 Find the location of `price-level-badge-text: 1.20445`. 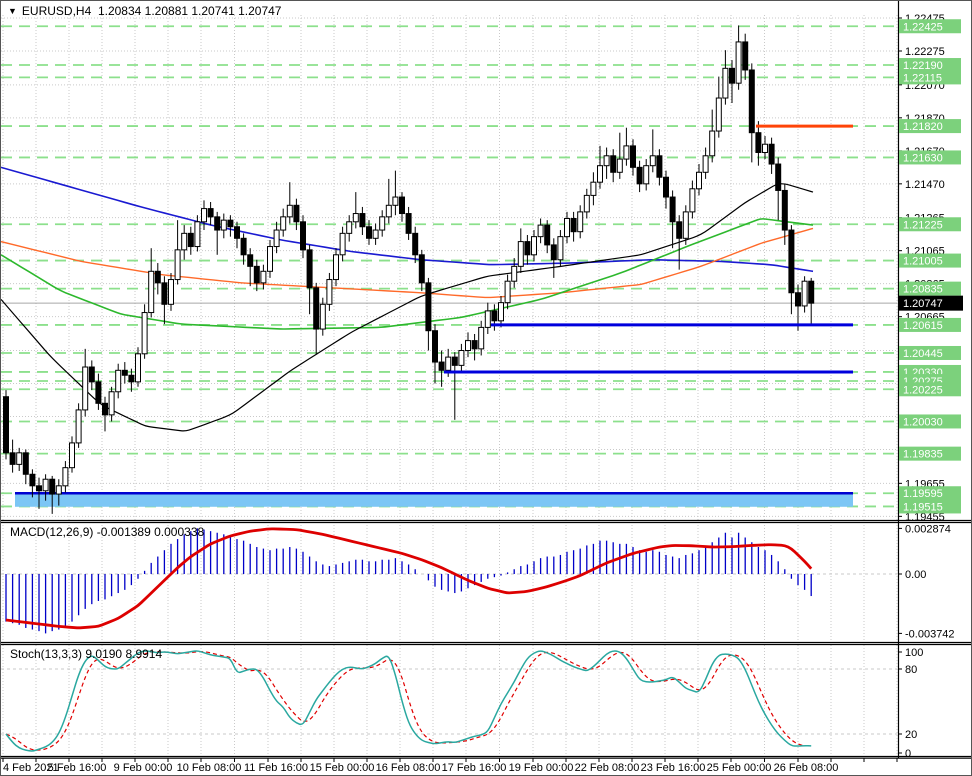

price-level-badge-text: 1.20445 is located at coordinates (923, 354).